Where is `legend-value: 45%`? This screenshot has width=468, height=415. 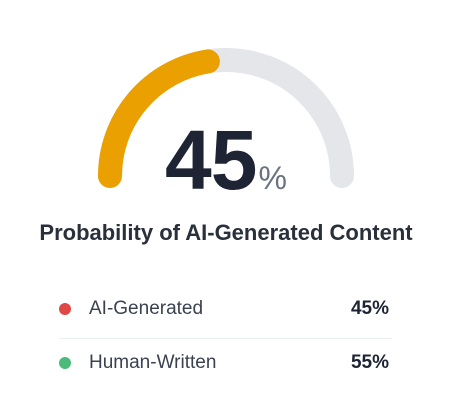
legend-value: 45% is located at coordinates (369, 308).